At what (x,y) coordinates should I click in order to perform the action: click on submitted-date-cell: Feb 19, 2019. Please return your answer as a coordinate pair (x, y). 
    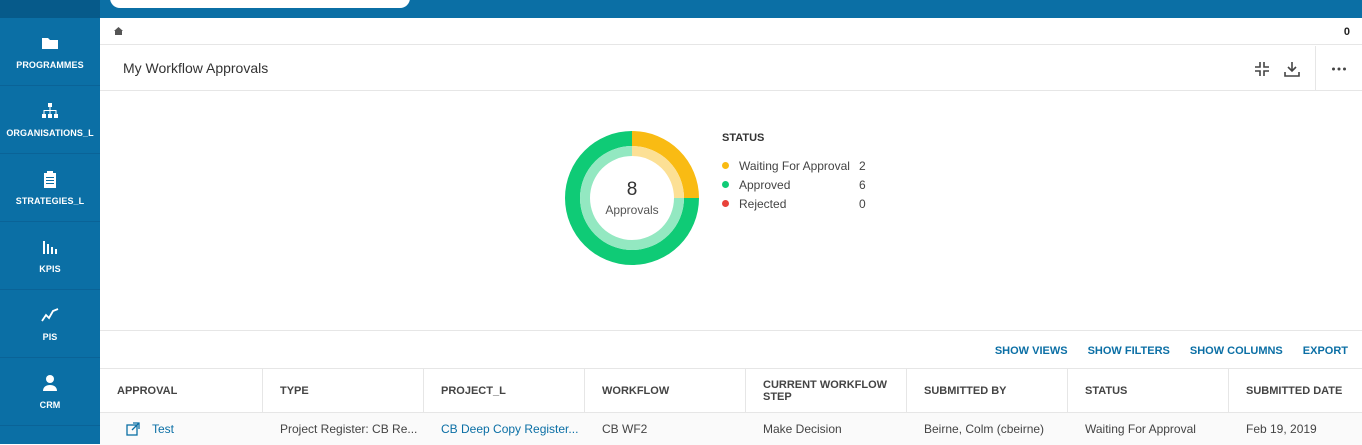
    Looking at the image, I should click on (1281, 429).